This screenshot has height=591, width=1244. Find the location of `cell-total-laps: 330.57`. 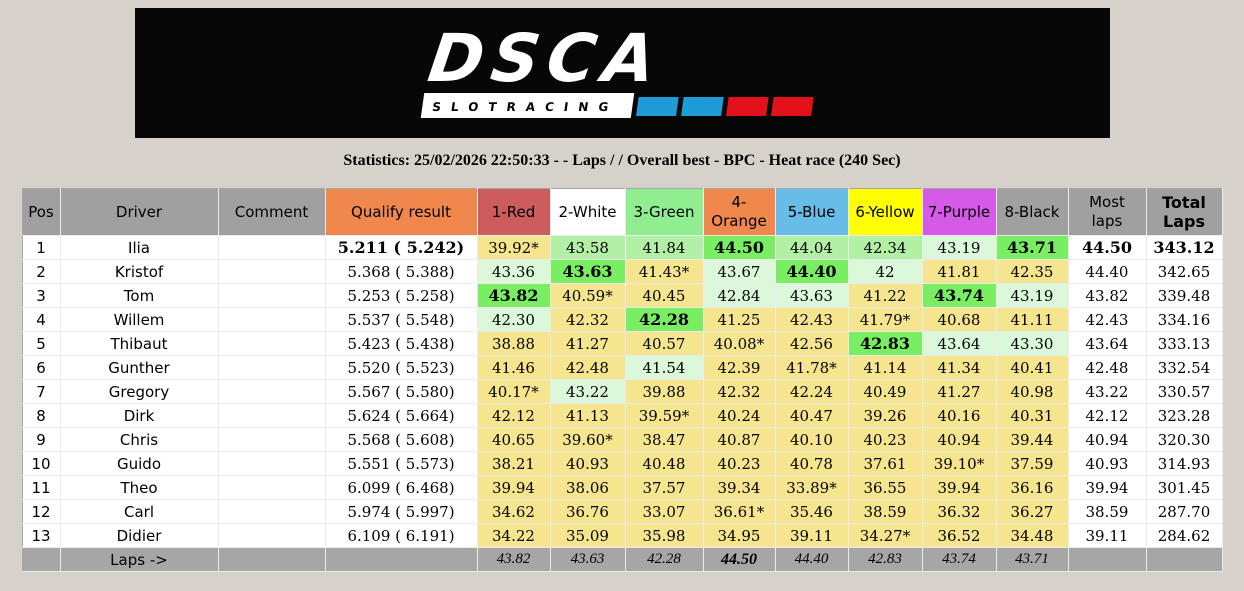

cell-total-laps: 330.57 is located at coordinates (1184, 391).